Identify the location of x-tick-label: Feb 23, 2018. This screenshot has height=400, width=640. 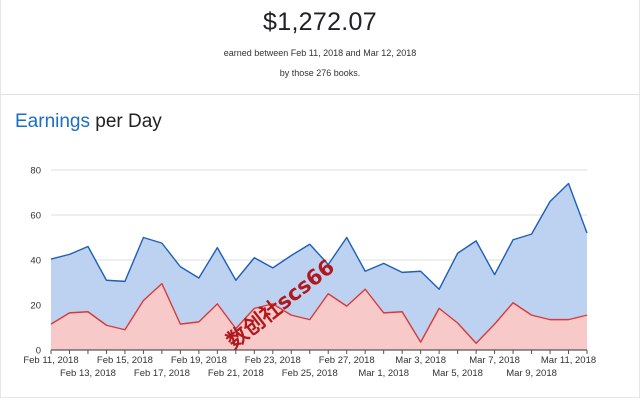
(273, 360).